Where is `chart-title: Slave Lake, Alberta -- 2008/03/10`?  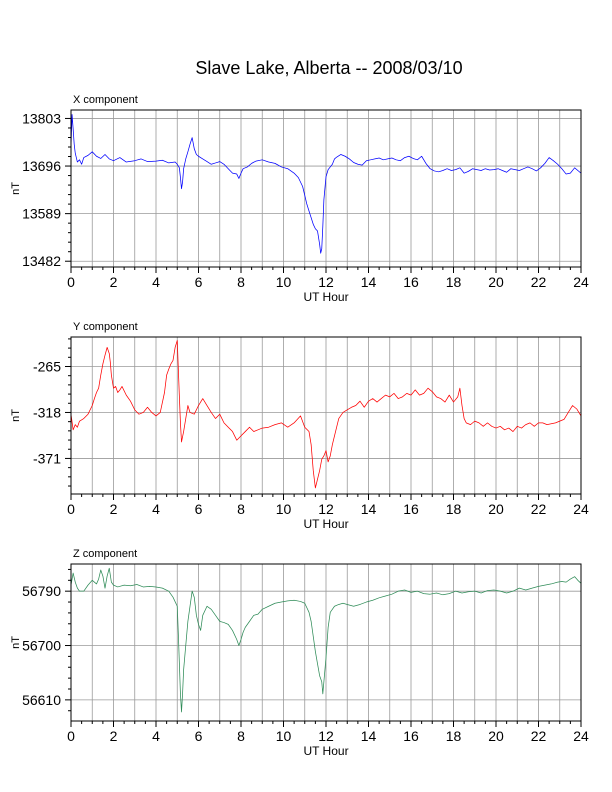
chart-title: Slave Lake, Alberta -- 2008/03/10 is located at coordinates (329, 68).